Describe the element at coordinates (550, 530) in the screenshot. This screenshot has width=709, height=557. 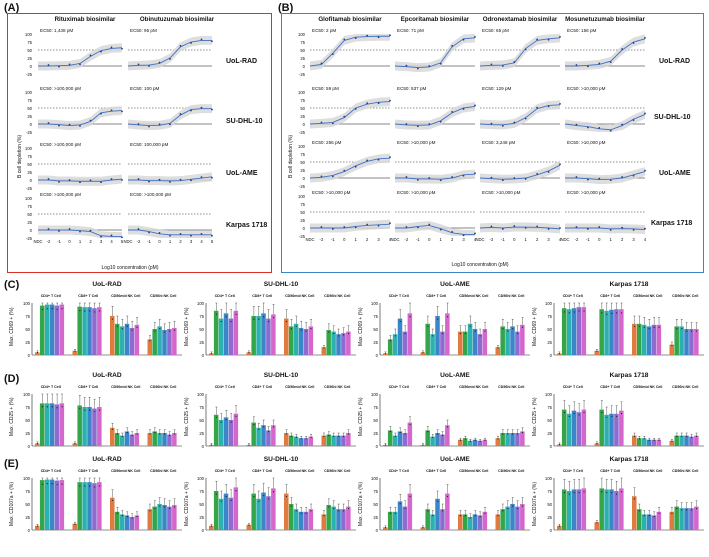
I see `panel-e-ytick-3-4: 0` at that location.